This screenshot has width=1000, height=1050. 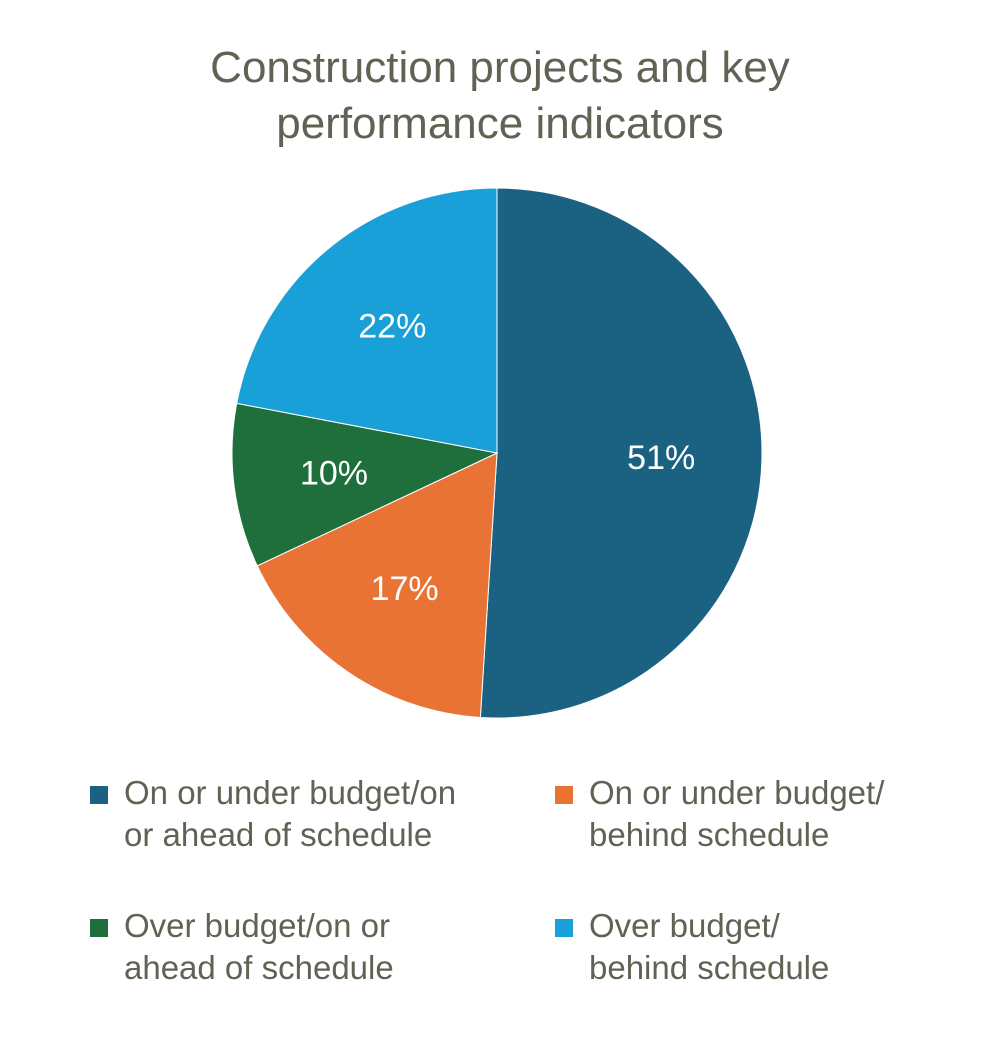 I want to click on slice-on-budget-behind-schedule, so click(x=377, y=585).